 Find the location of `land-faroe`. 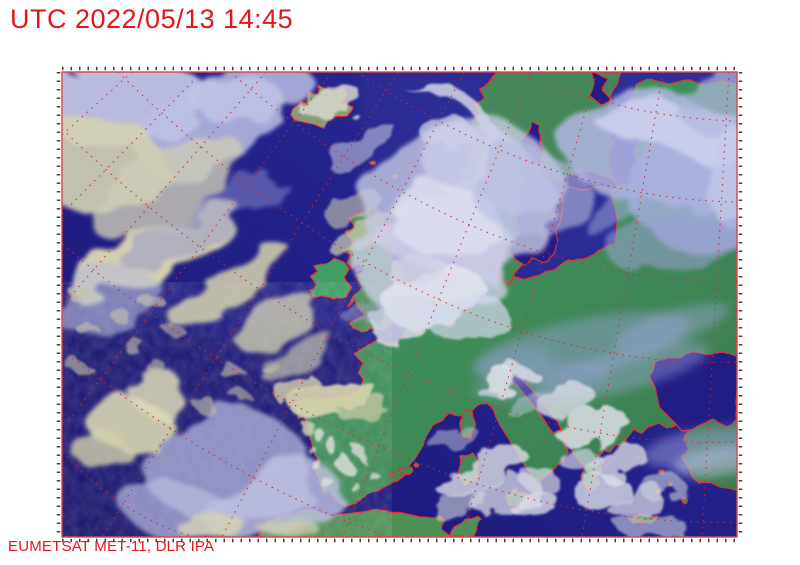

land-faroe is located at coordinates (372, 162).